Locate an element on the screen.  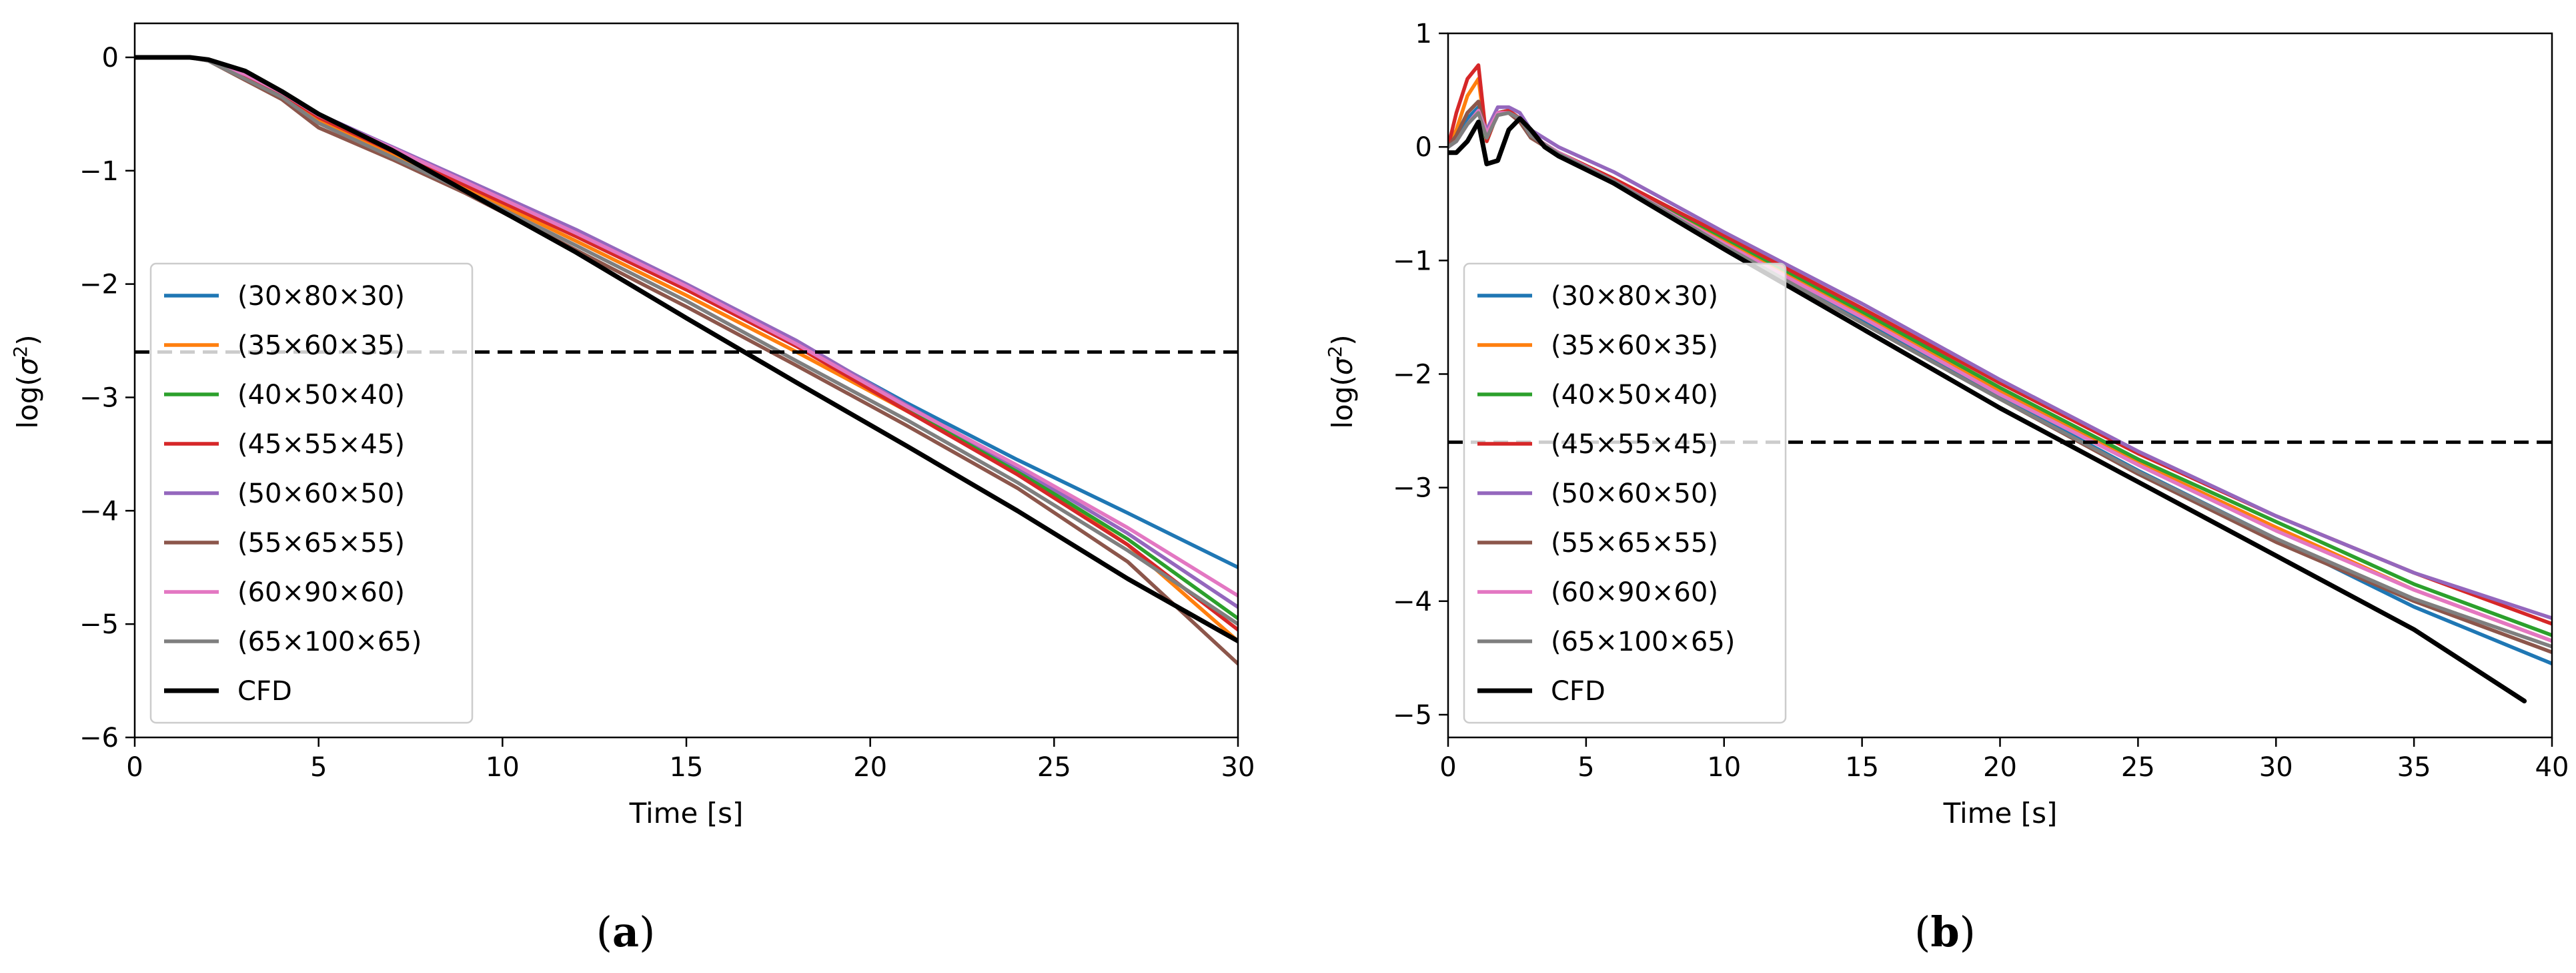
panel-a-y-axis-label: log(σ2) is located at coordinates (26, 381).